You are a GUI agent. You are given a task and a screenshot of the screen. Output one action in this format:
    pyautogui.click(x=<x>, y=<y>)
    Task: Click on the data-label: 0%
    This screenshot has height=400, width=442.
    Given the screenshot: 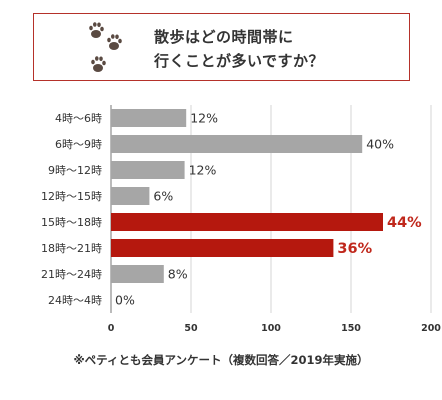 What is the action you would take?
    pyautogui.click(x=125, y=300)
    